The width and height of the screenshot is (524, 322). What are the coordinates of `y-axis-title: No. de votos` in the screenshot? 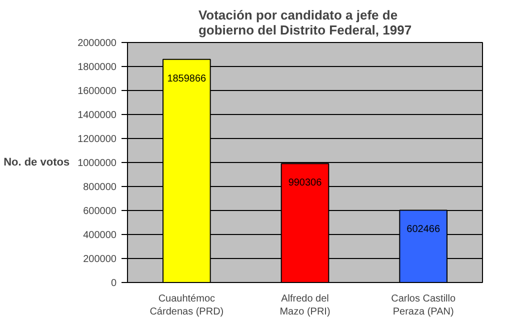 It's located at (37, 162).